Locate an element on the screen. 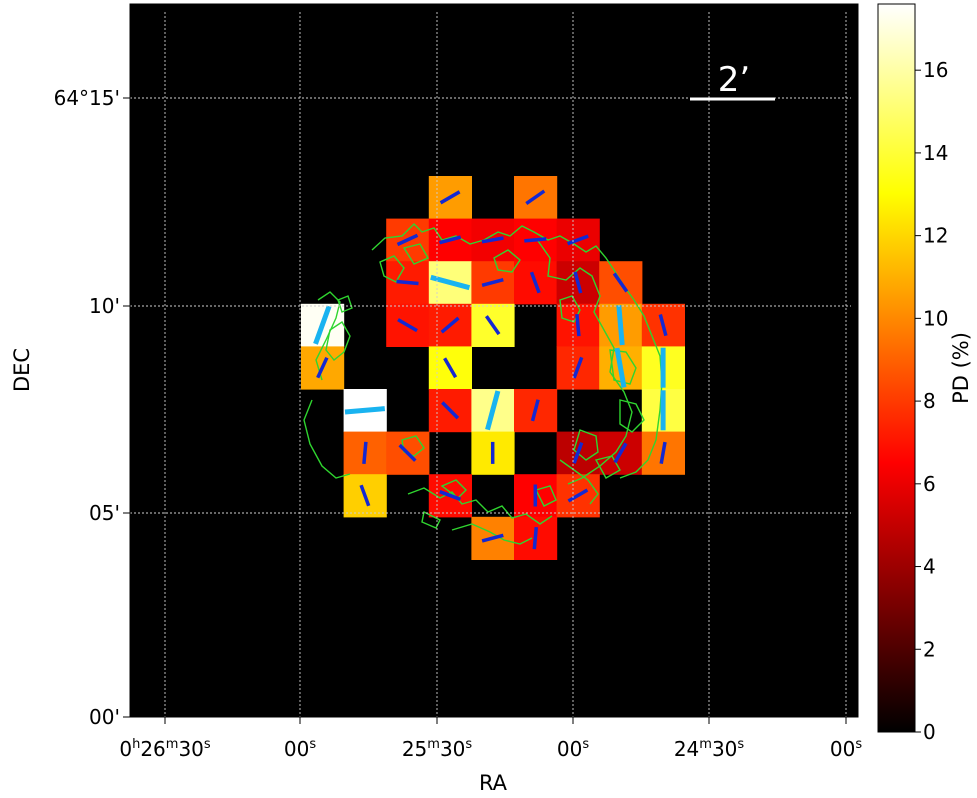 The height and width of the screenshot is (798, 977). y-tick-label-10: 10' is located at coordinates (104, 306).